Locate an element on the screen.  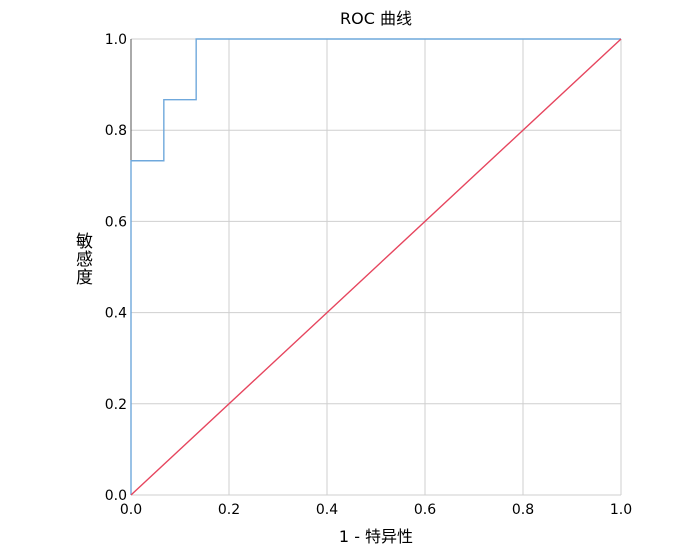
y-tick-label: 0.8 is located at coordinates (116, 131).